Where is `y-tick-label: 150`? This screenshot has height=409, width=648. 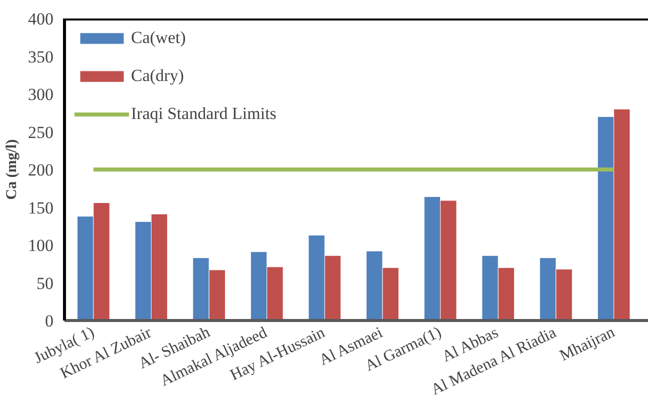
y-tick-label: 150 is located at coordinates (41, 208).